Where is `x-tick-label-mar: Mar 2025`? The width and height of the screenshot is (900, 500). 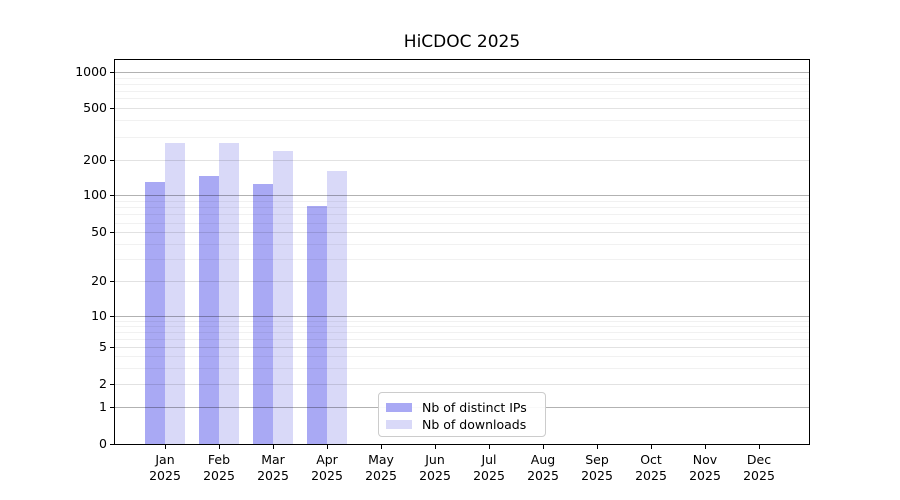
x-tick-label-mar: Mar 2025 is located at coordinates (273, 467).